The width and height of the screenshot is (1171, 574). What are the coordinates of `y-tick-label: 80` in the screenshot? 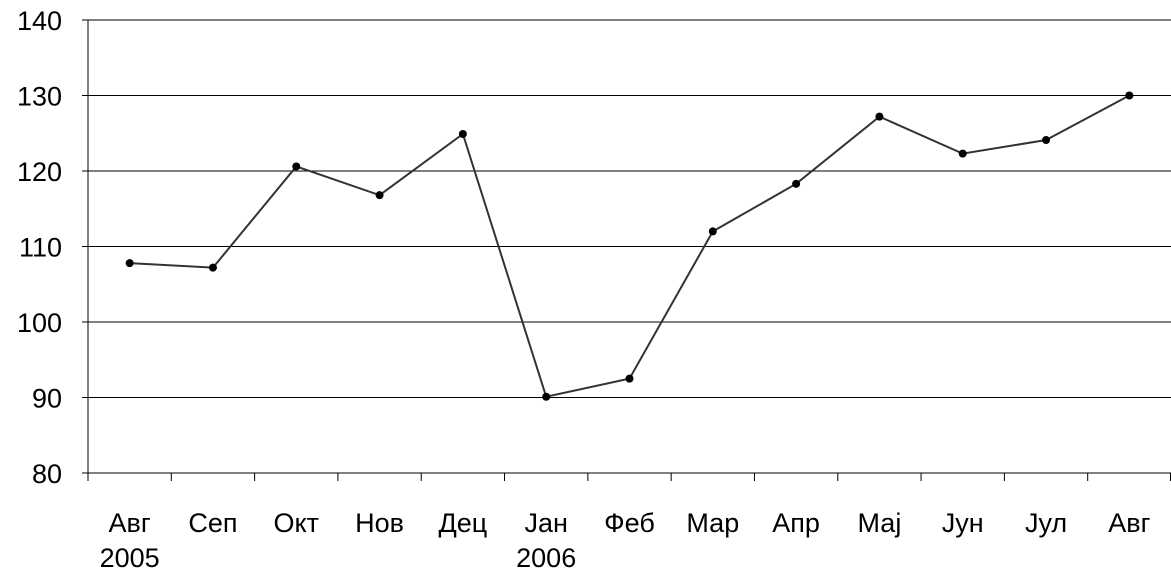 It's located at (47, 474).